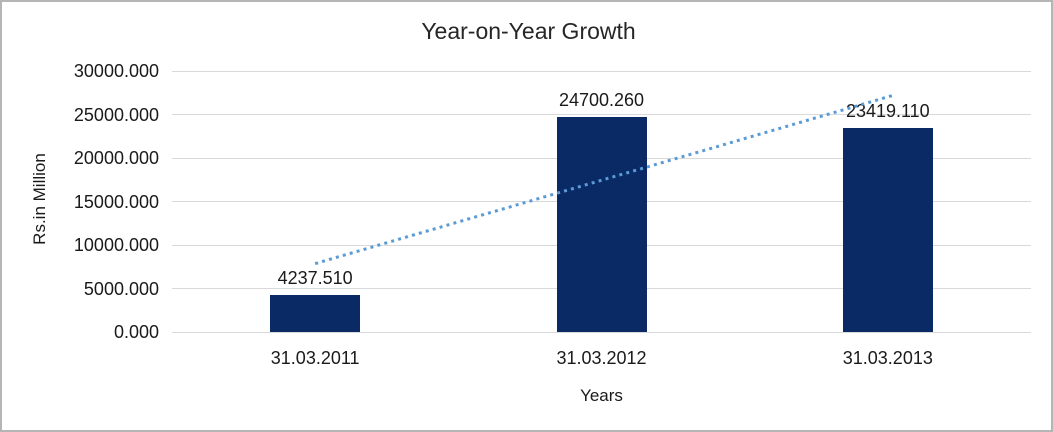 The image size is (1053, 432). I want to click on x-category-label: 31.03.2013, so click(887, 358).